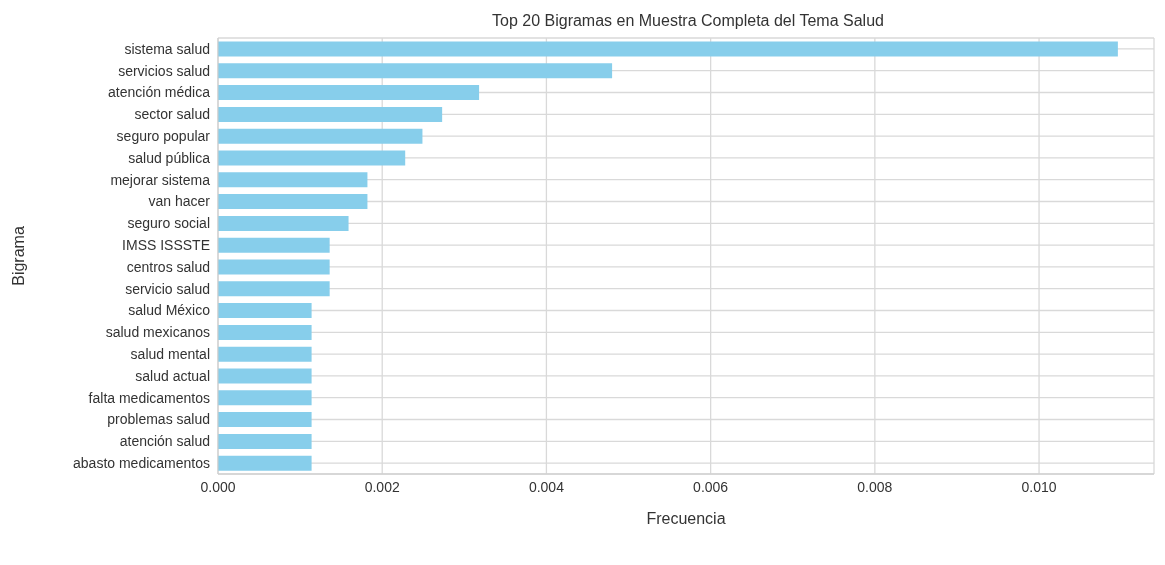  Describe the element at coordinates (160, 179) in the screenshot. I see `y-tick-label: mejorar sistema` at that location.